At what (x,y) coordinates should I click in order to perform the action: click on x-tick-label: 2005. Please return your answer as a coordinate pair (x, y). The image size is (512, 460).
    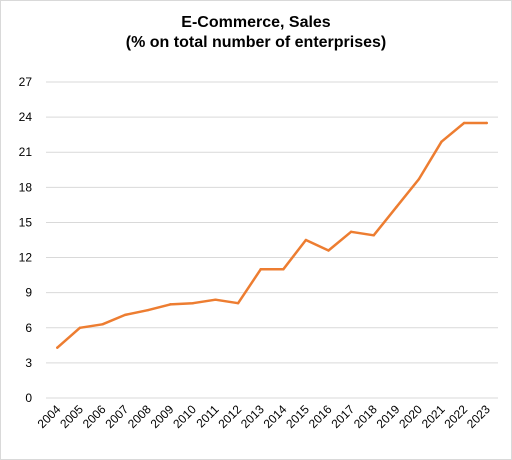
    Looking at the image, I should click on (71, 416).